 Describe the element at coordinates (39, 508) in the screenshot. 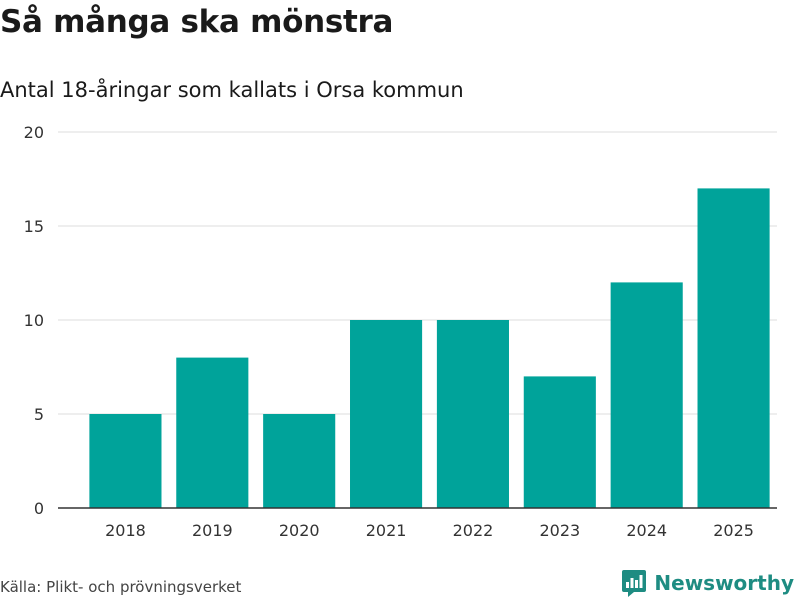

I see `y-tick-label: 0` at that location.